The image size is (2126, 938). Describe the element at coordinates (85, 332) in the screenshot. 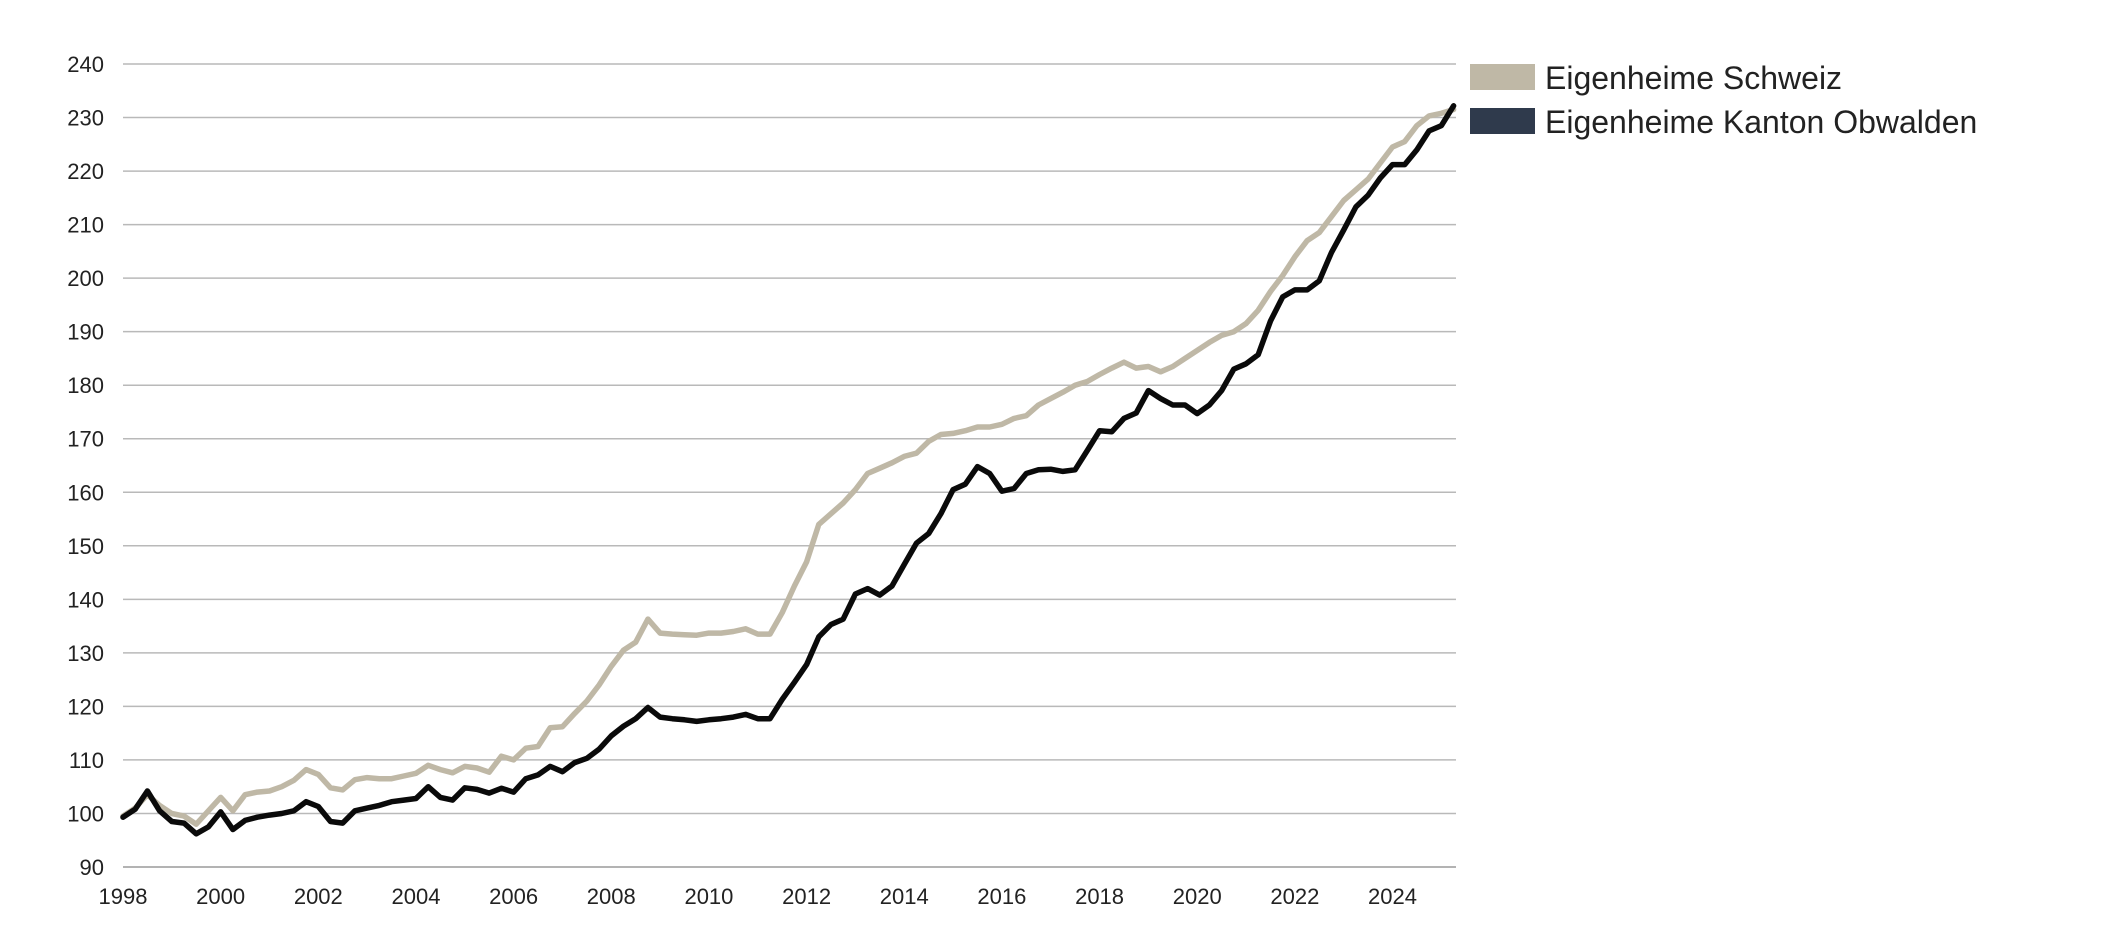

I see `y-tick-label: 190` at that location.